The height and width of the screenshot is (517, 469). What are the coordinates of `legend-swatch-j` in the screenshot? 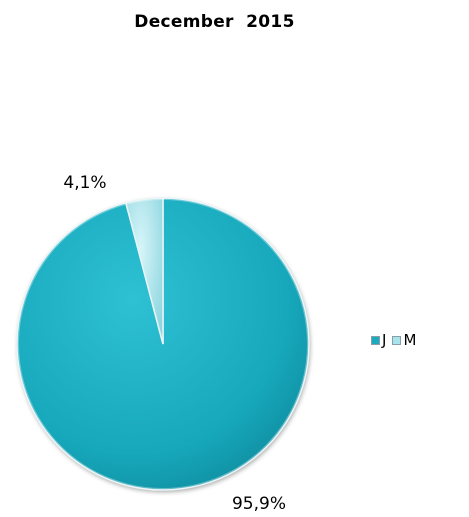 It's located at (375, 340).